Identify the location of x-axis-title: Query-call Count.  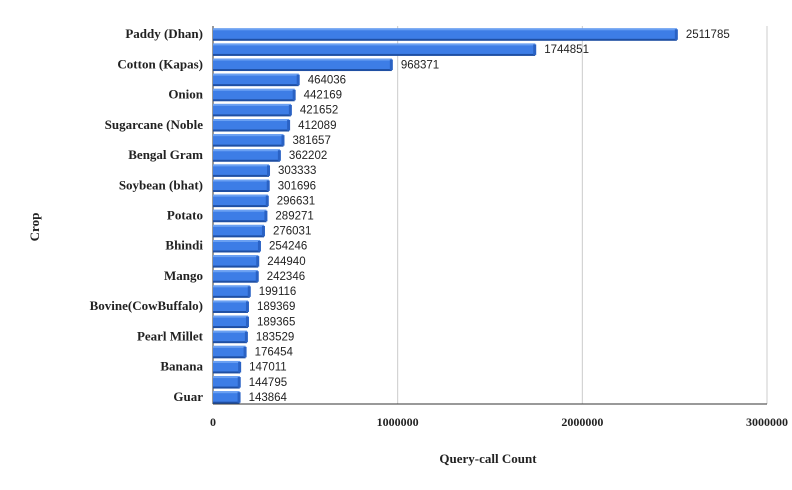
(488, 458).